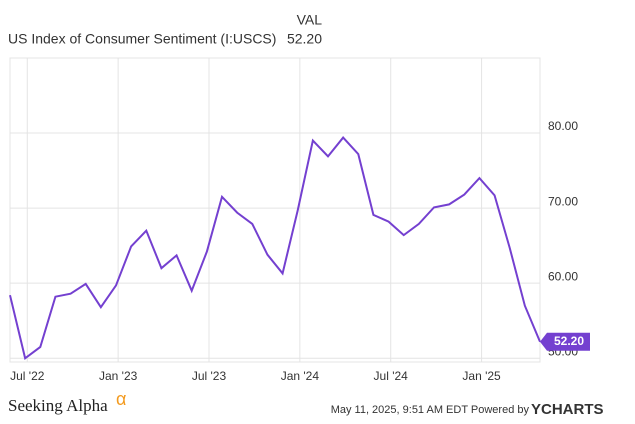  Describe the element at coordinates (118, 376) in the screenshot. I see `x-tick-label: Jan '23` at that location.